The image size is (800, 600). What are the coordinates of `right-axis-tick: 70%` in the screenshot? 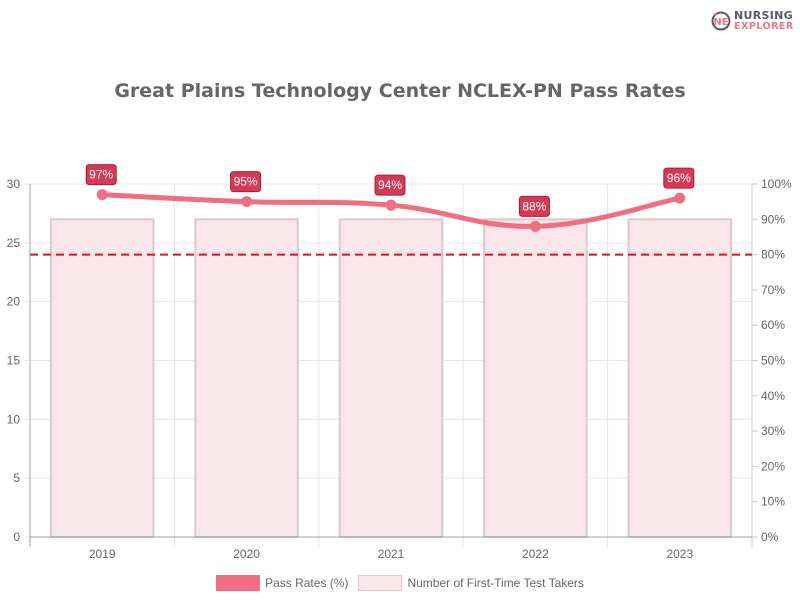 It's located at (773, 290).